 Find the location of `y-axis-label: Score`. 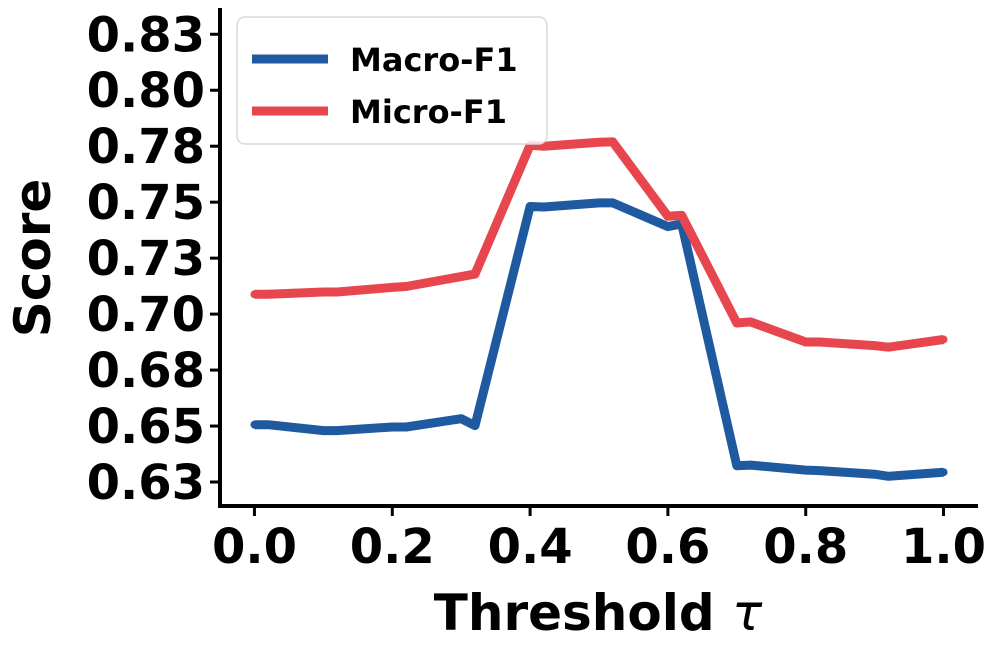

y-axis-label: Score is located at coordinates (33, 258).